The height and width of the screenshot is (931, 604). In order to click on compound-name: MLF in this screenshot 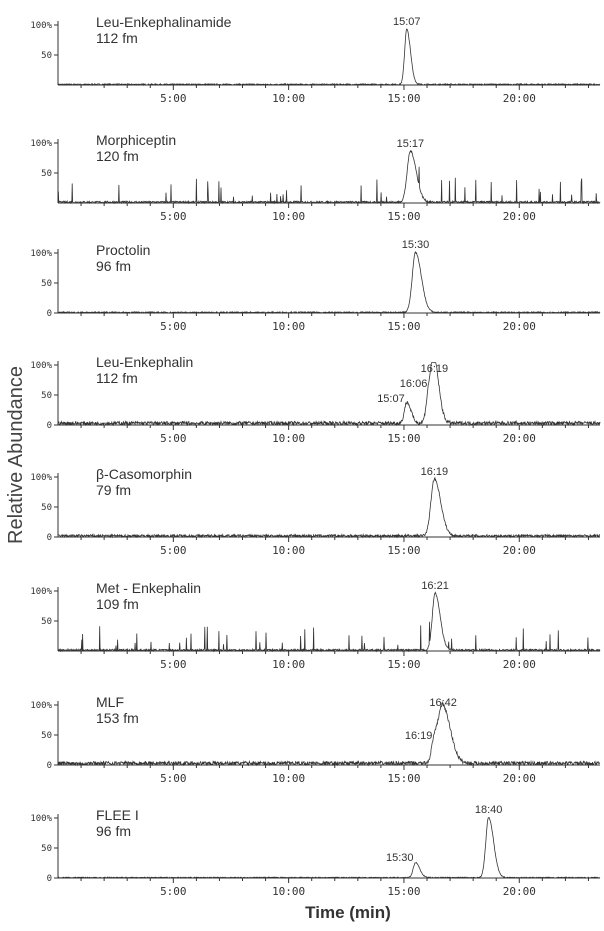, I will do `click(110, 702)`.